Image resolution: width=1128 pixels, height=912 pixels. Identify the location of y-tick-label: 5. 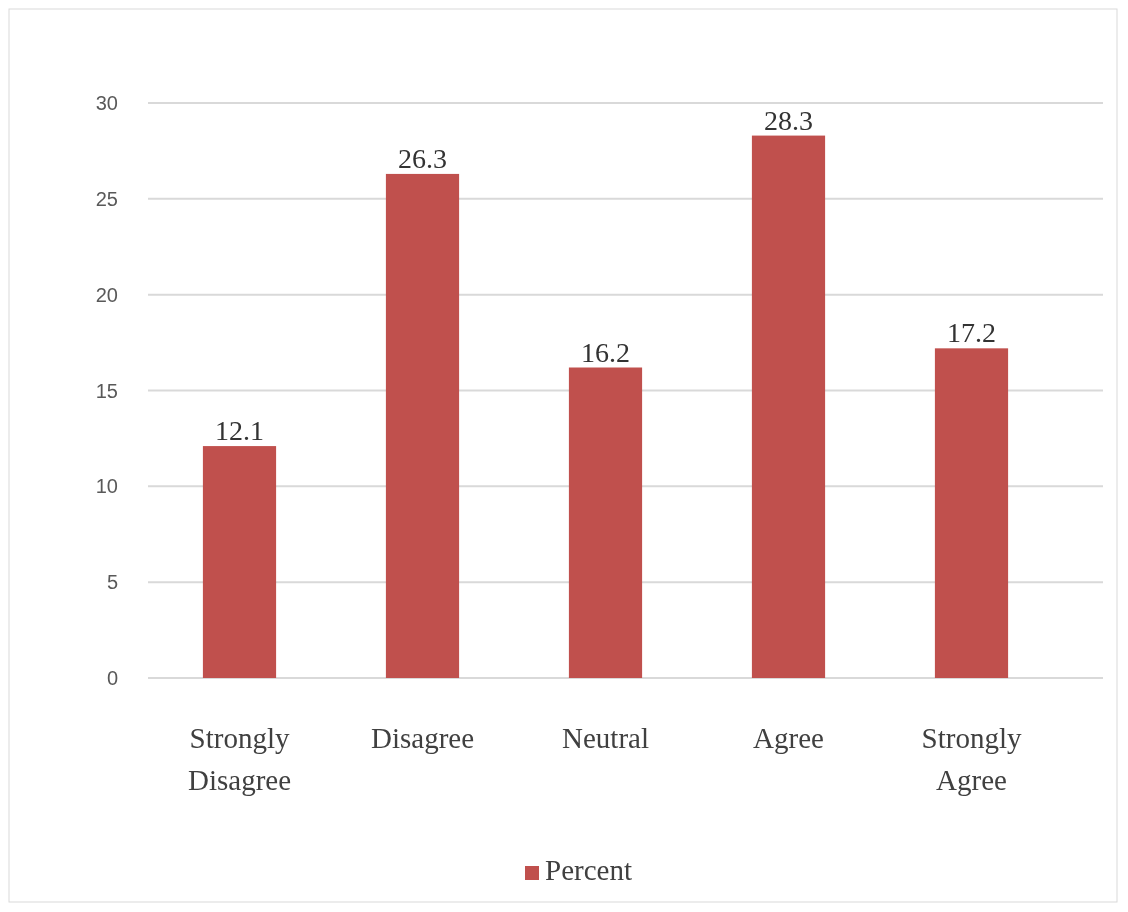
(112, 582).